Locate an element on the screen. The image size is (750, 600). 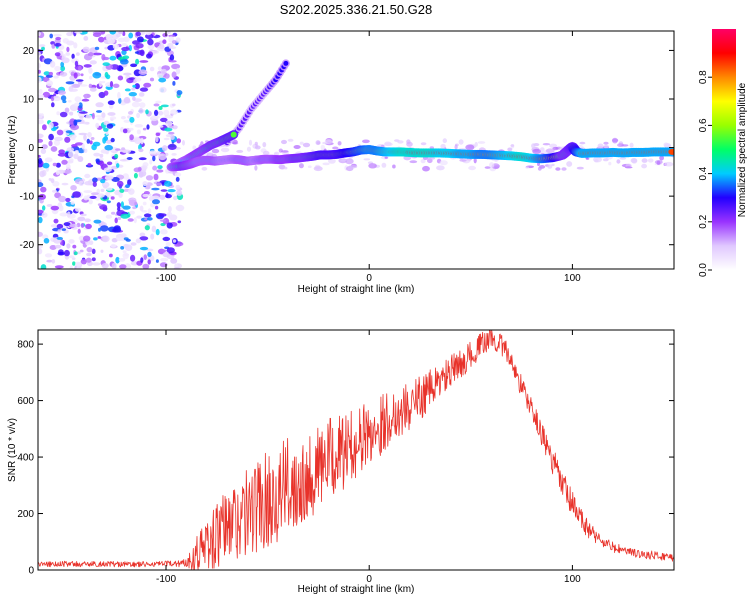
main-trace-point is located at coordinates (671, 151).